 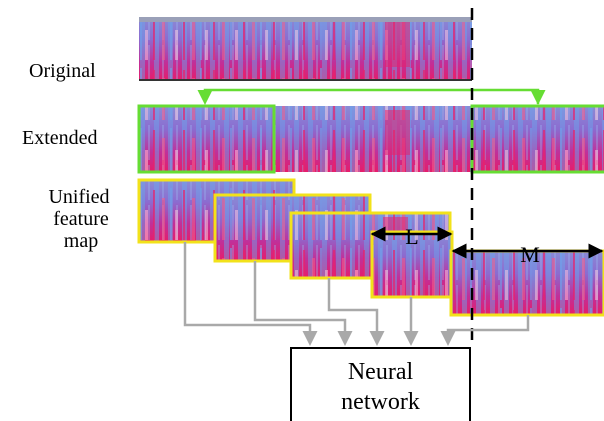 I want to click on unified-feature-map-label: Unified feature map, so click(x=79, y=219).